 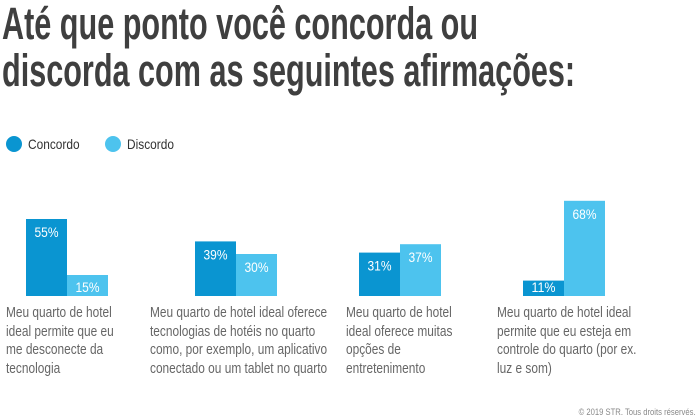 What do you see at coordinates (47, 232) in the screenshot?
I see `data-label-concordo-1: 55%` at bounding box center [47, 232].